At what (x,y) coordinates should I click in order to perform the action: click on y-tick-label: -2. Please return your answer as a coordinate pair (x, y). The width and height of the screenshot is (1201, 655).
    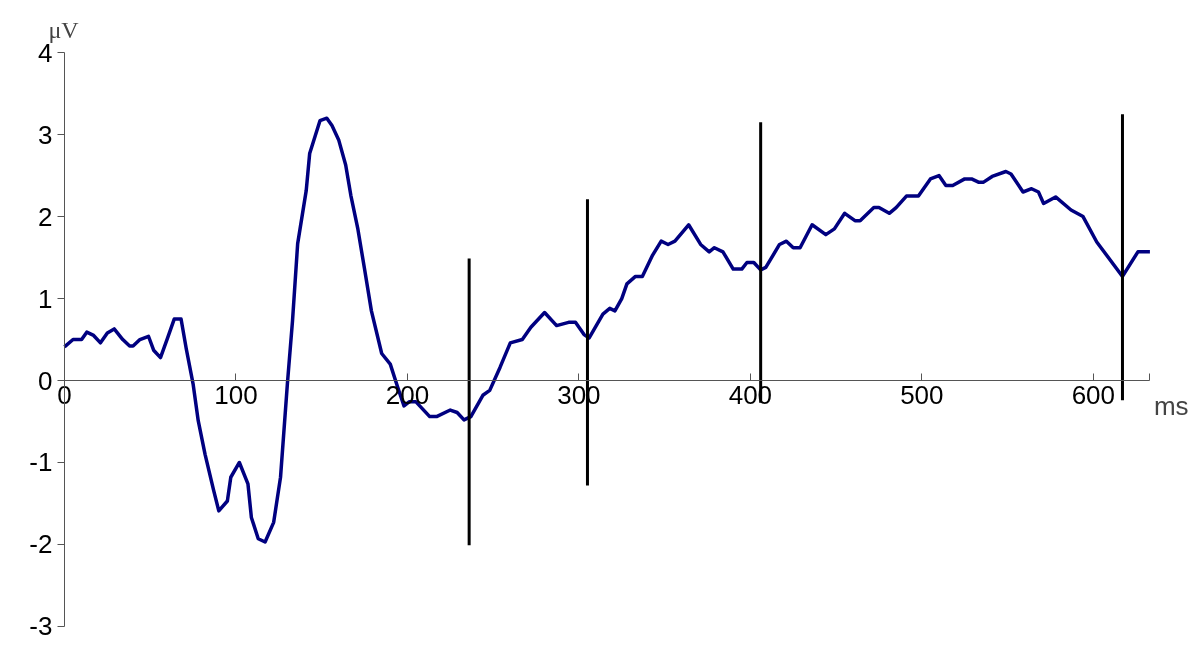
    Looking at the image, I should click on (41, 544).